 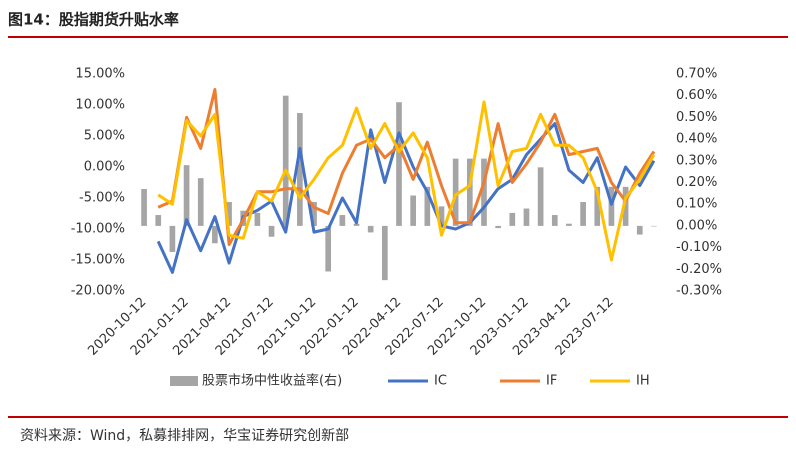 I want to click on y2-tick-label: -0.30%, so click(x=699, y=291).